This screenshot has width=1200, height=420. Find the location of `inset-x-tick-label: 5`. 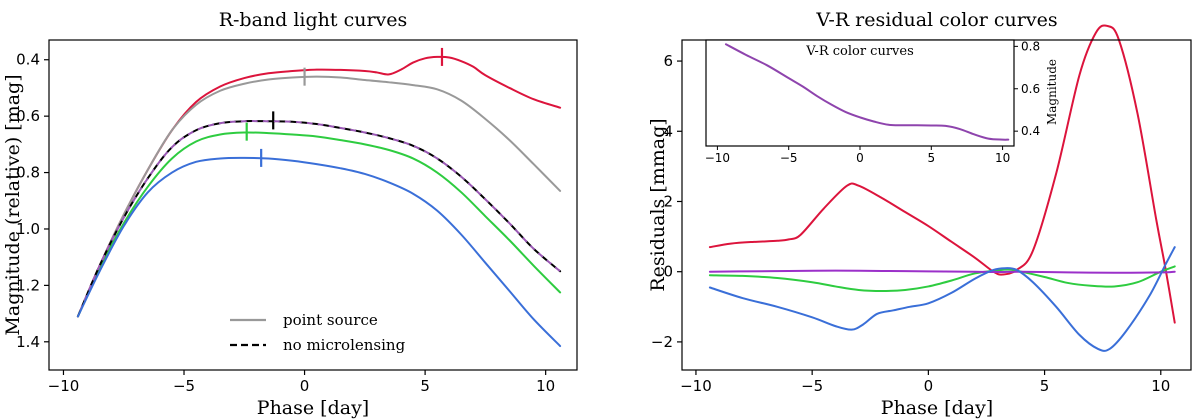

inset-x-tick-label: 5 is located at coordinates (931, 158).